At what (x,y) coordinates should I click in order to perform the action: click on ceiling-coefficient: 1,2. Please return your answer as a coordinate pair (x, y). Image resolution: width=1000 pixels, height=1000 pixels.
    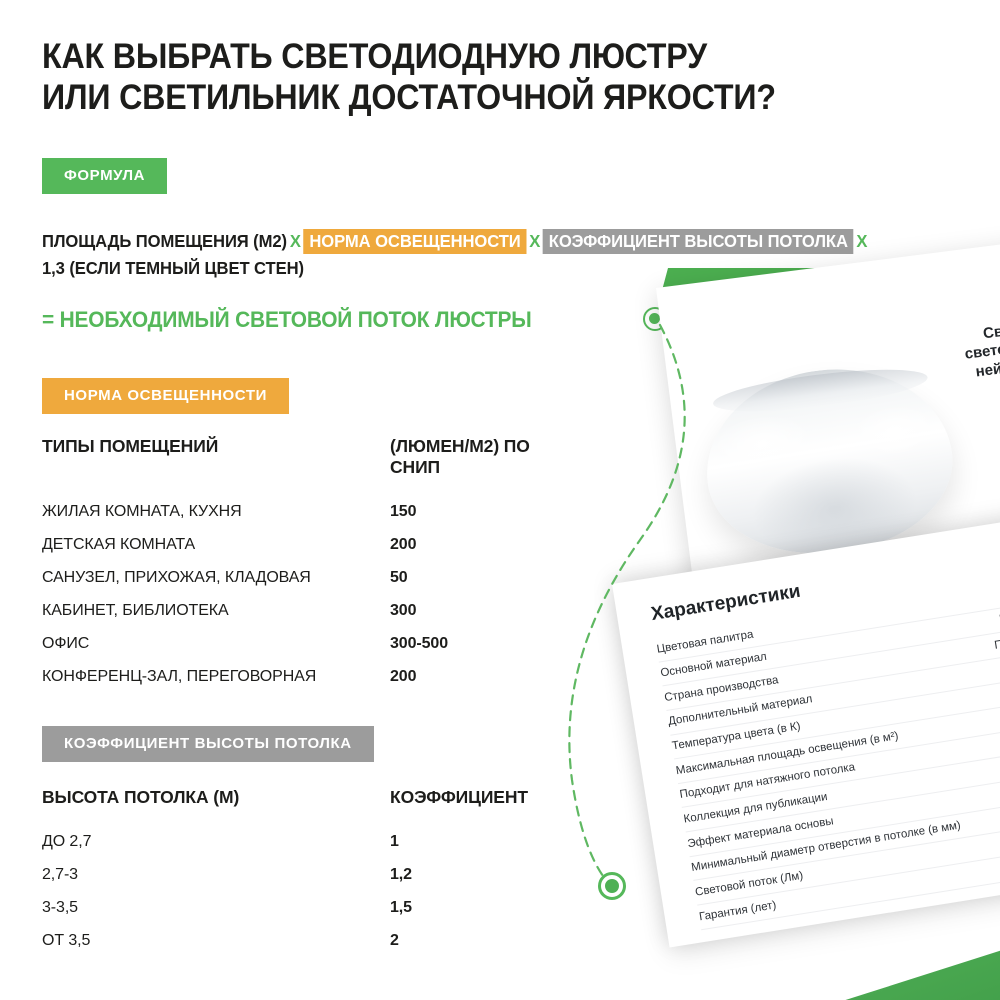
    Looking at the image, I should click on (401, 874).